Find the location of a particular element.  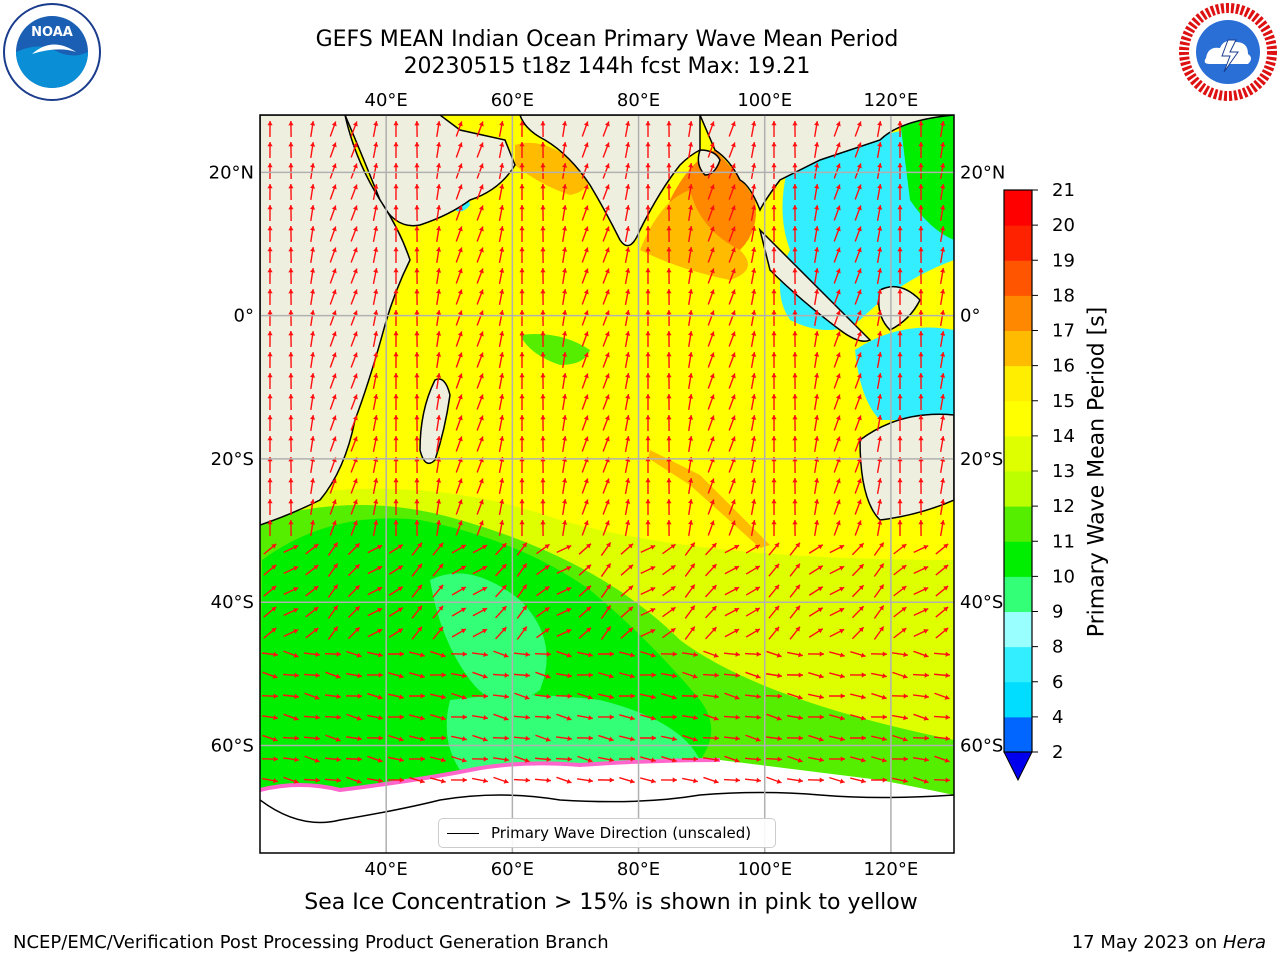

colorbar-tick-label: 19 is located at coordinates (1063, 260).